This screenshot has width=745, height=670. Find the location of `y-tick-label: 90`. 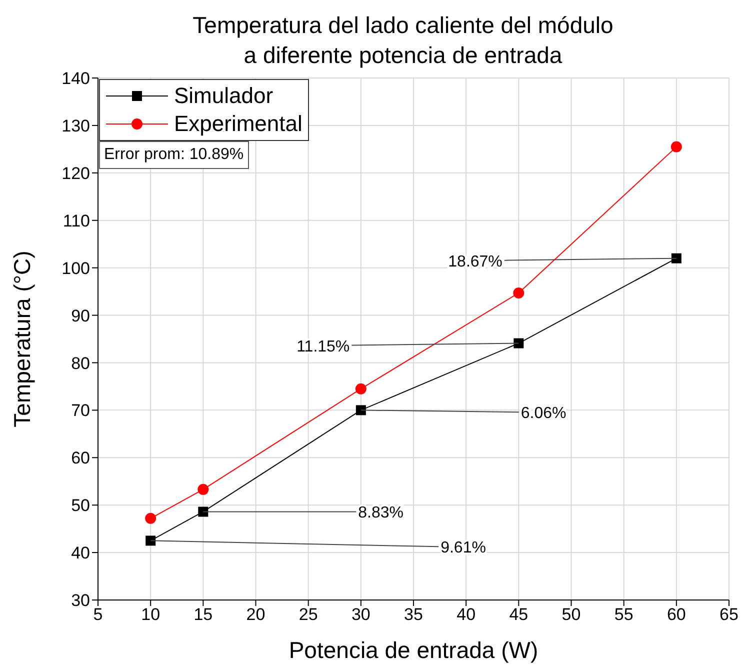

y-tick-label: 90 is located at coordinates (80, 316).